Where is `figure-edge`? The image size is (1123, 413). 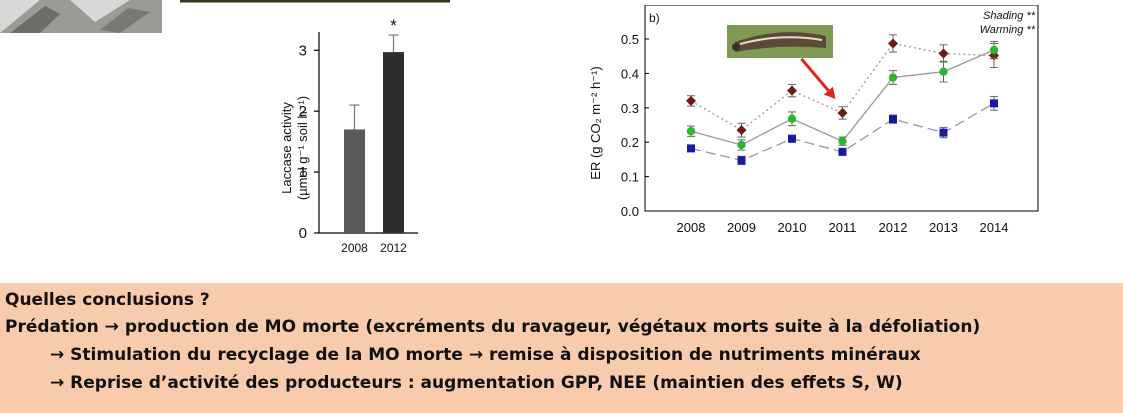
figure-edge is located at coordinates (315, 1).